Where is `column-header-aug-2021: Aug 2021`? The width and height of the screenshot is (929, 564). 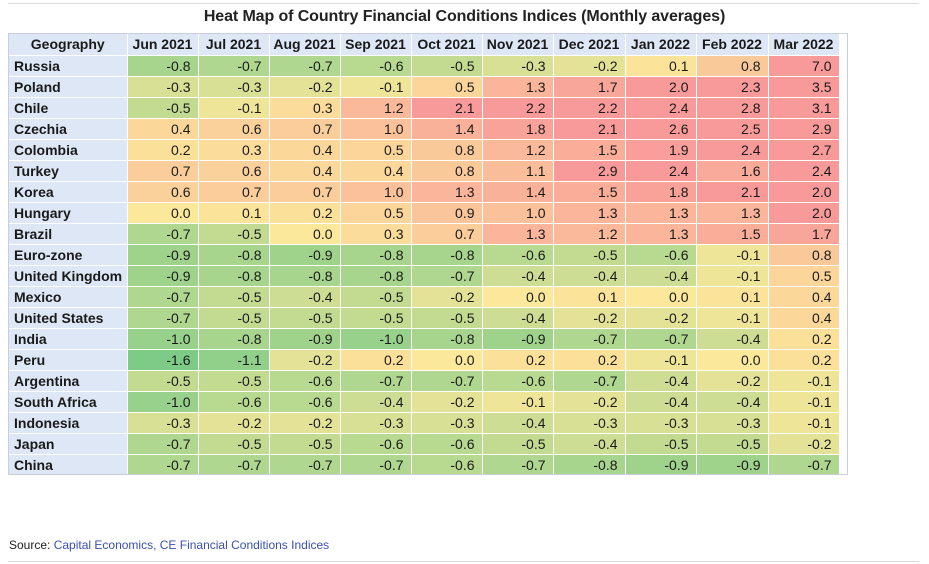 column-header-aug-2021: Aug 2021 is located at coordinates (305, 45).